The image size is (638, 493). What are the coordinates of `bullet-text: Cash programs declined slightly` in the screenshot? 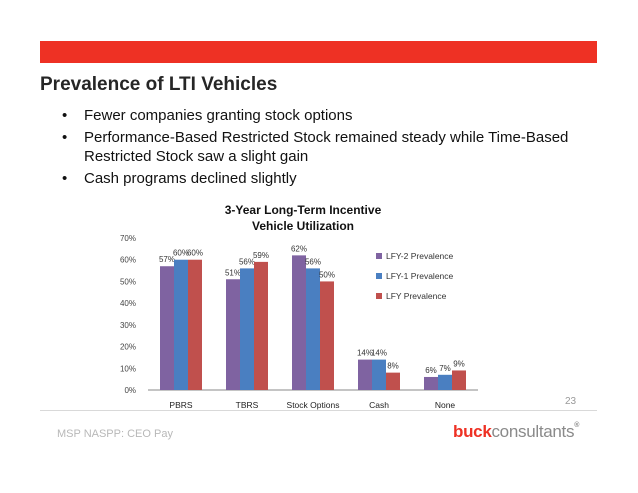 It's located at (190, 178).